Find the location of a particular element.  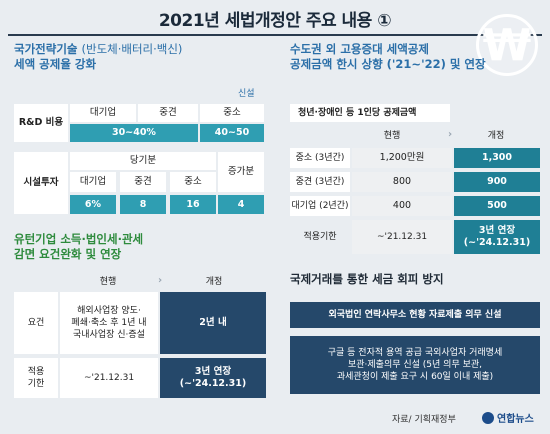

chevron-right-icon: › is located at coordinates (160, 280).